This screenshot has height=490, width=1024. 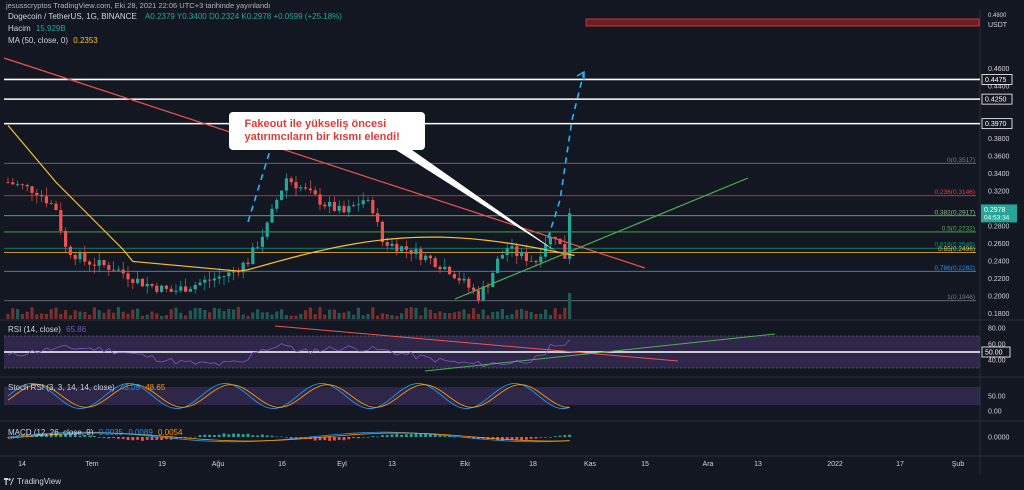 What do you see at coordinates (288, 437) in the screenshot?
I see `macd-line` at bounding box center [288, 437].